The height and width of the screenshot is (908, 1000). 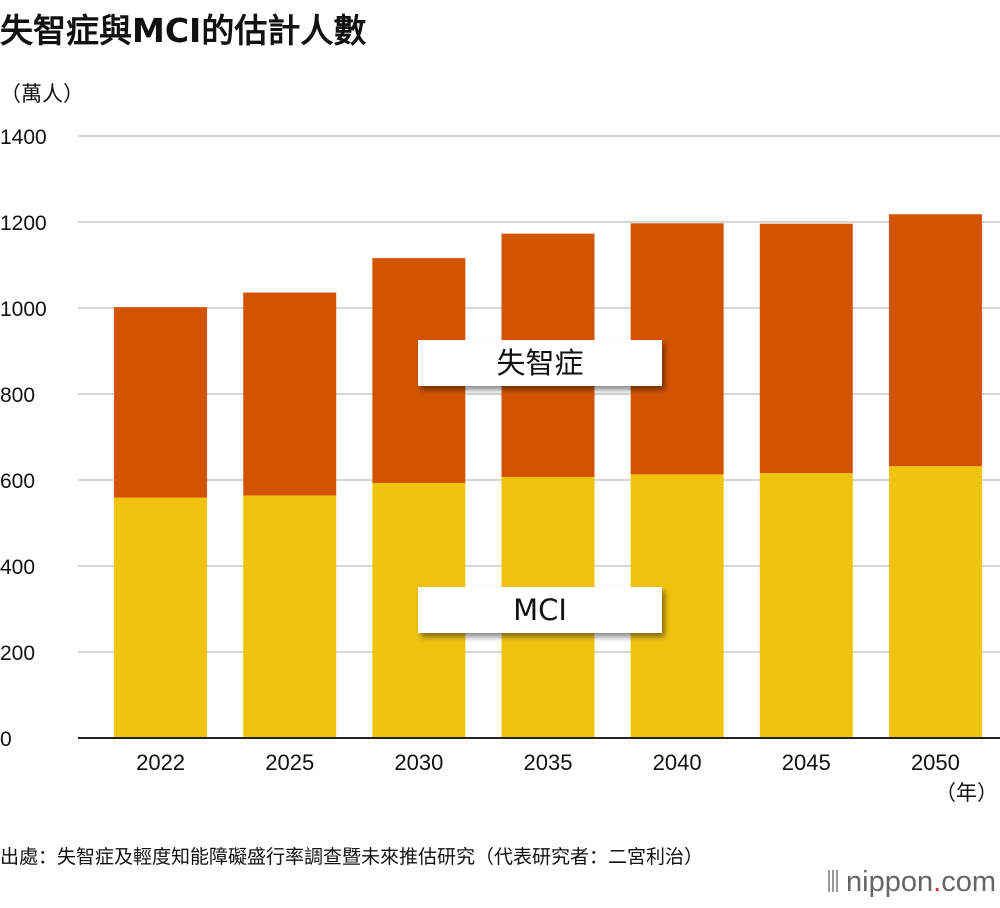 What do you see at coordinates (42, 94) in the screenshot?
I see `y-axis-unit-label: （萬人）` at bounding box center [42, 94].